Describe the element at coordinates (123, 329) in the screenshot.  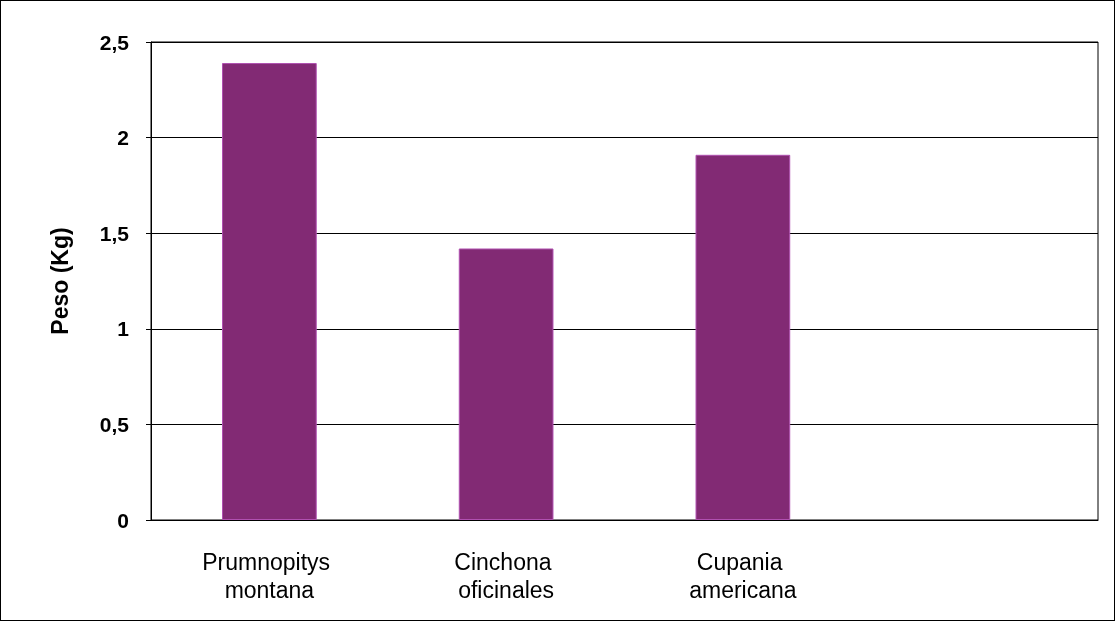
I see `y-tick-label: 1` at that location.